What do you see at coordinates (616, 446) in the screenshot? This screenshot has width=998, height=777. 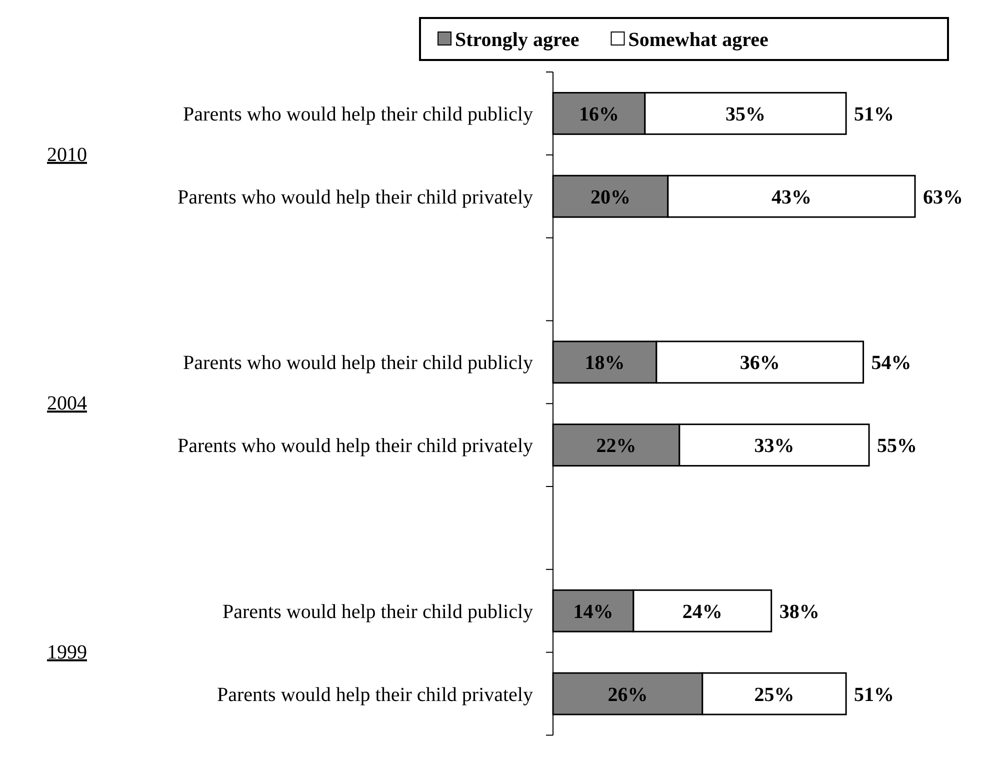 I see `data-label: 22%` at bounding box center [616, 446].